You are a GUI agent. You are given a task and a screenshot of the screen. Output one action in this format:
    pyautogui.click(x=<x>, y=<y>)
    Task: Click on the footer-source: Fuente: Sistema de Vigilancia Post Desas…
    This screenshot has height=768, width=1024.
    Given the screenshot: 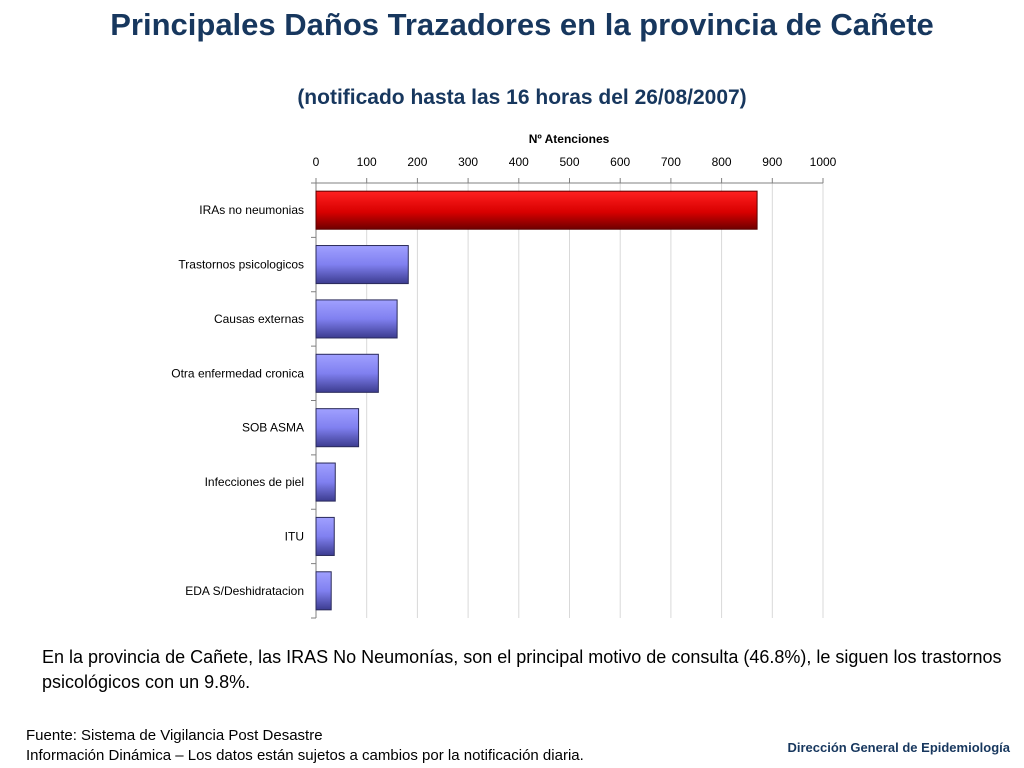 What is the action you would take?
    pyautogui.click(x=305, y=746)
    